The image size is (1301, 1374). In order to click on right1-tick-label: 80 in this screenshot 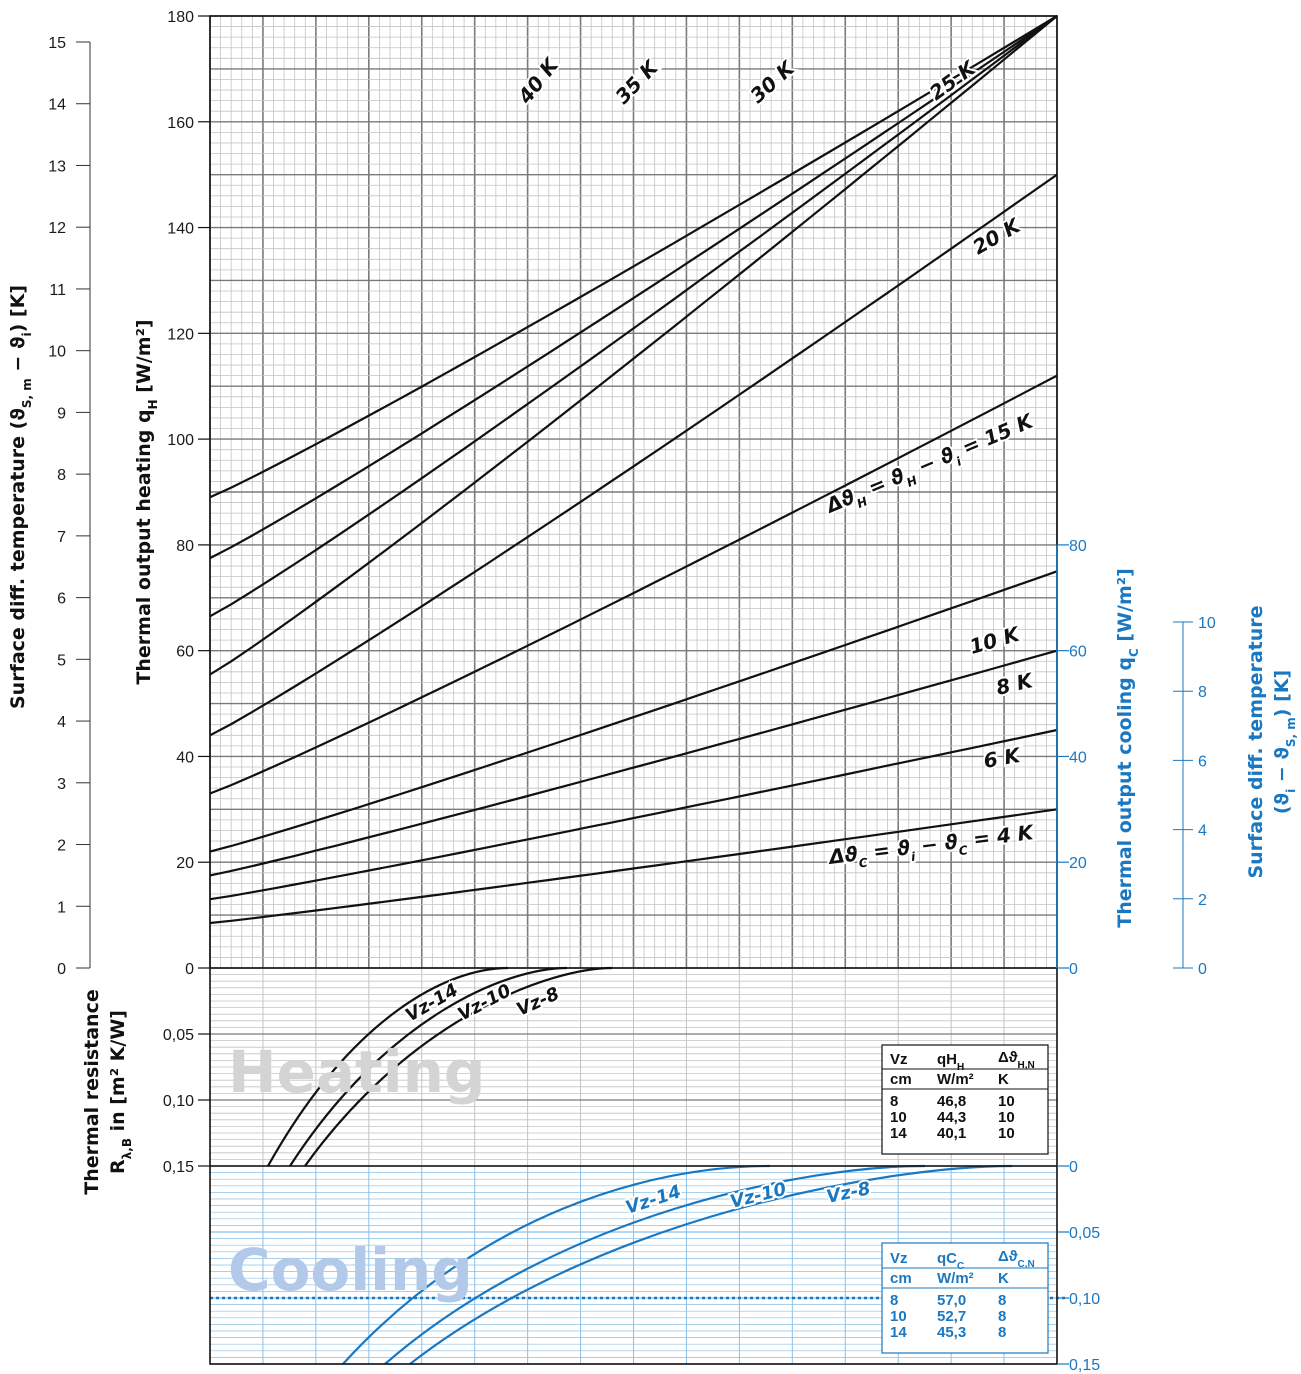, I will do `click(1078, 546)`.